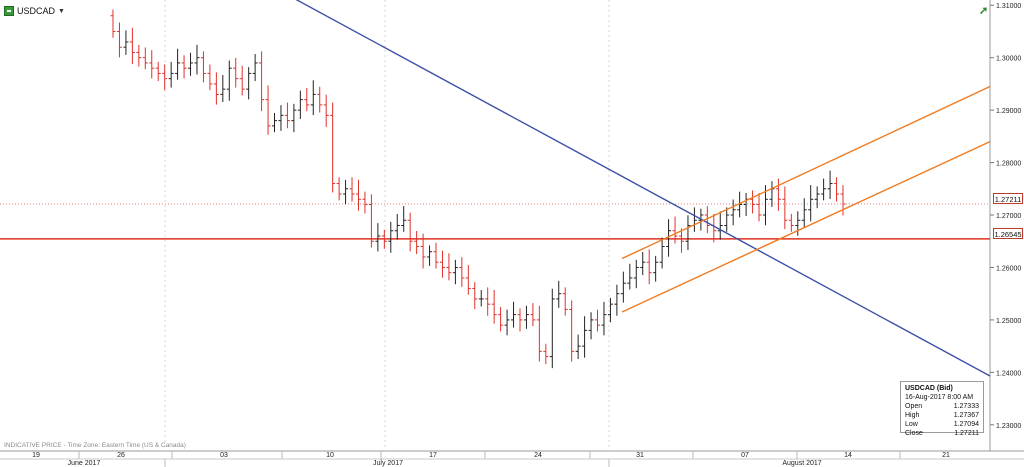 Image resolution: width=1024 pixels, height=467 pixels. What do you see at coordinates (1008, 59) in the screenshot?
I see `y-tick-label: 1.30000` at bounding box center [1008, 59].